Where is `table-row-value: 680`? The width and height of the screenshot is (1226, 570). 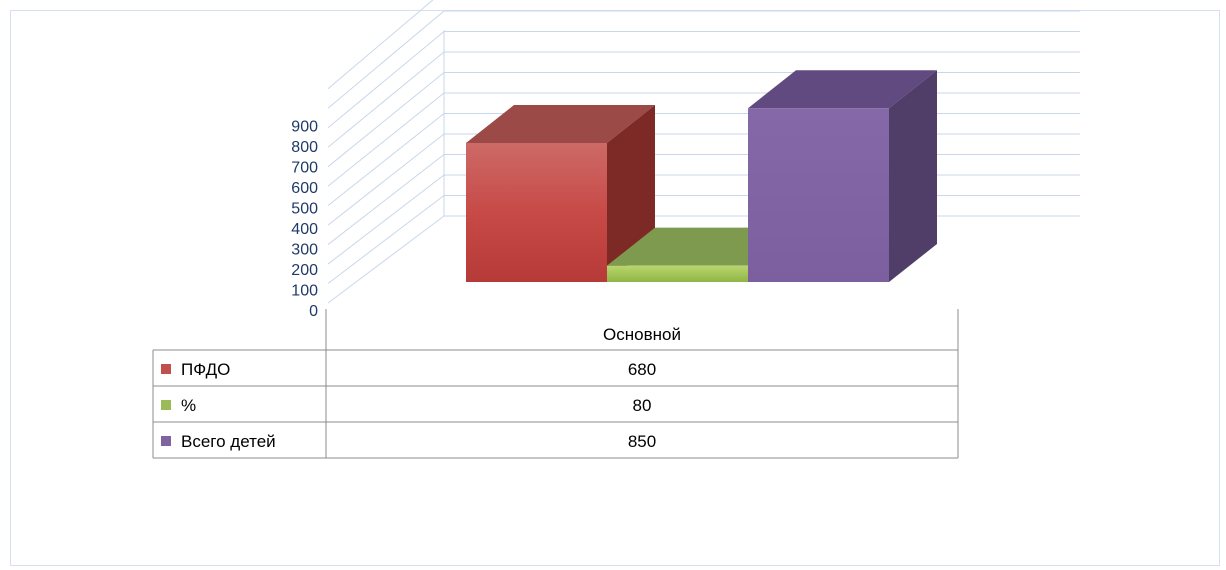 table-row-value: 680 is located at coordinates (642, 369).